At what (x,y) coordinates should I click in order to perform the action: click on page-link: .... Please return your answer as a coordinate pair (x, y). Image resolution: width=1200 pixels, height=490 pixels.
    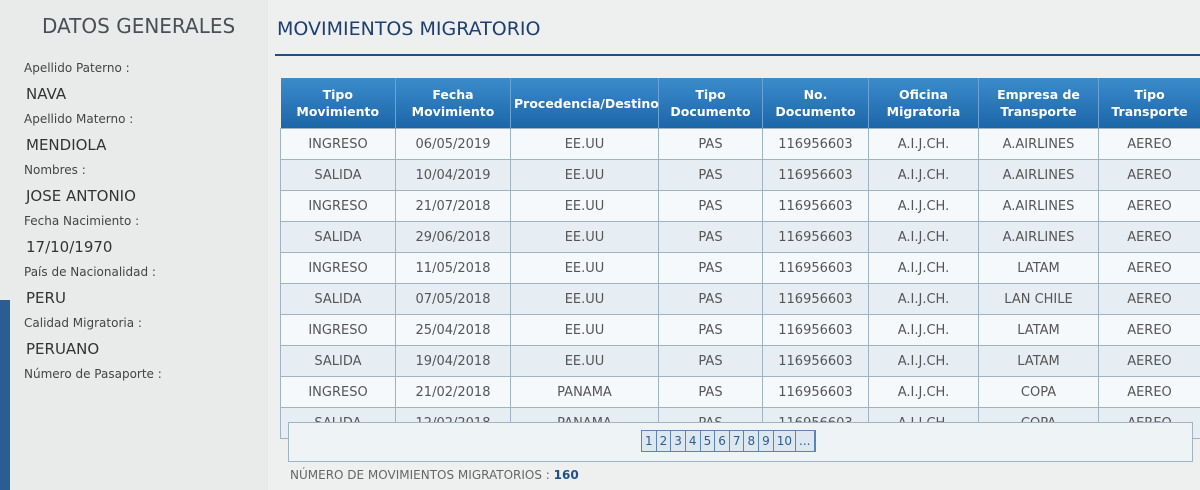
    Looking at the image, I should click on (805, 441).